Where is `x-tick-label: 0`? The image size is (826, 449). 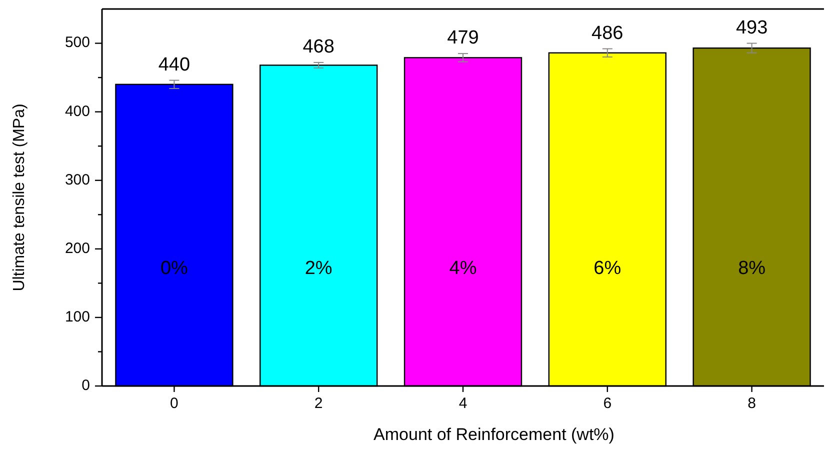 x-tick-label: 0 is located at coordinates (174, 403).